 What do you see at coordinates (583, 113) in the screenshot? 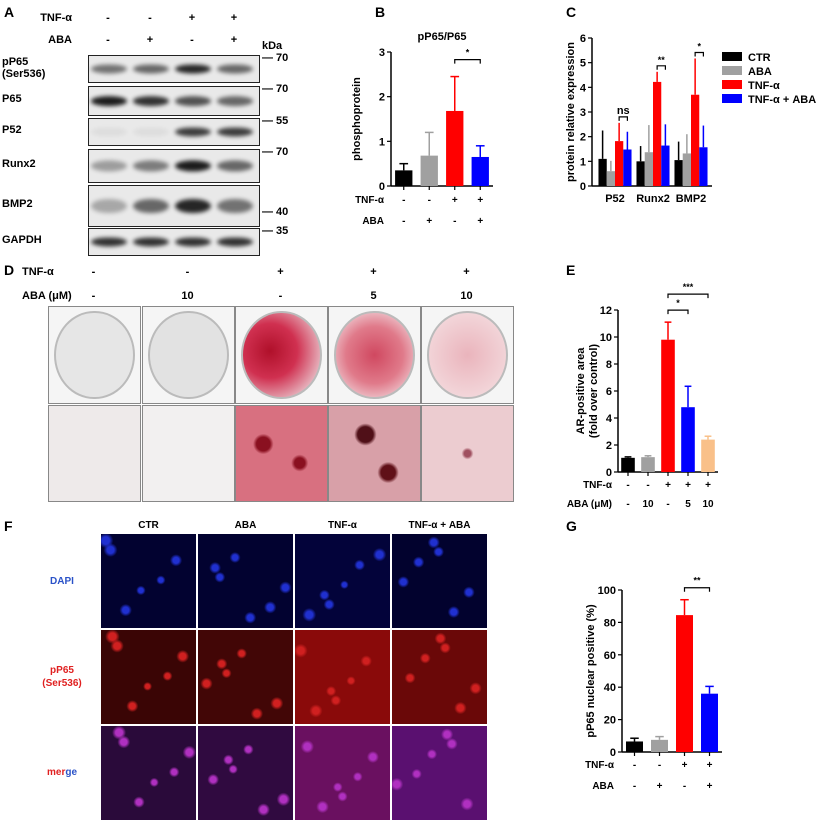
I see `y-tick-label: 3` at bounding box center [583, 113].